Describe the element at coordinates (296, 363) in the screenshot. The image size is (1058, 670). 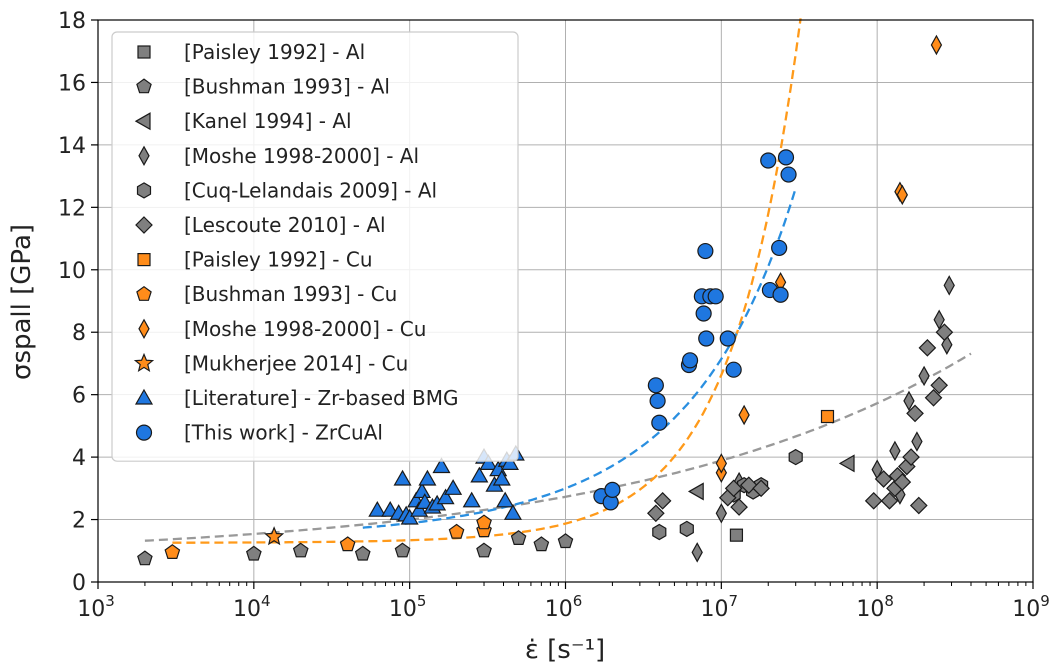
I see `legend-label: [Mukherjee 2014] - Cu` at that location.